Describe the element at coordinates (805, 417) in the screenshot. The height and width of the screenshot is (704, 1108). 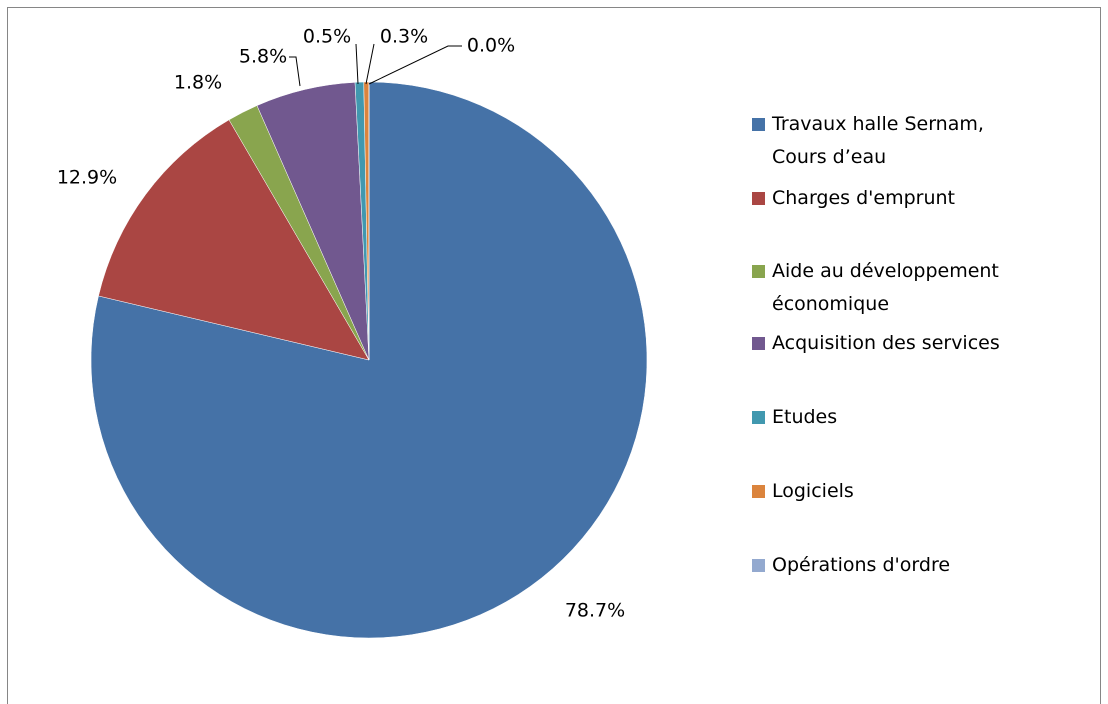
I see `legend-label: Etudes` at that location.